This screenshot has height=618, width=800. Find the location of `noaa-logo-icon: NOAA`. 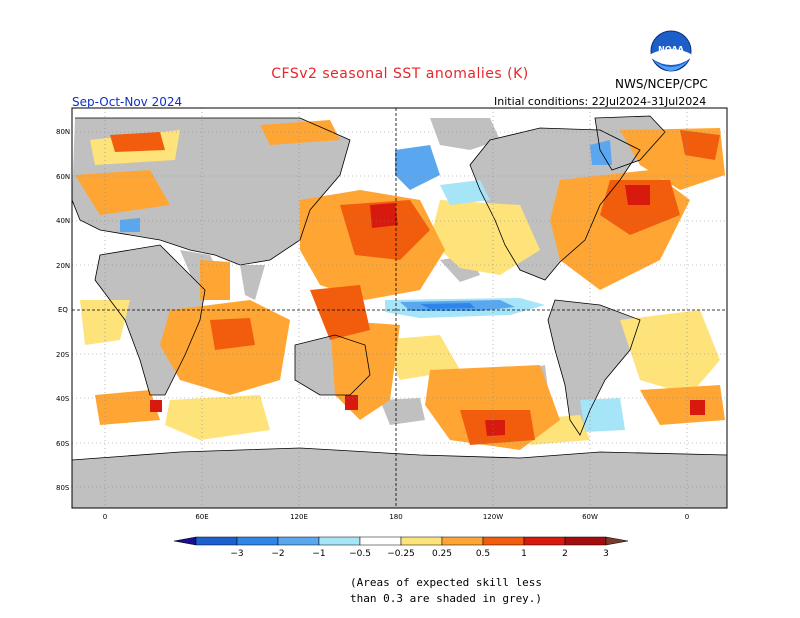

noaa-logo-icon: NOAA is located at coordinates (671, 51).